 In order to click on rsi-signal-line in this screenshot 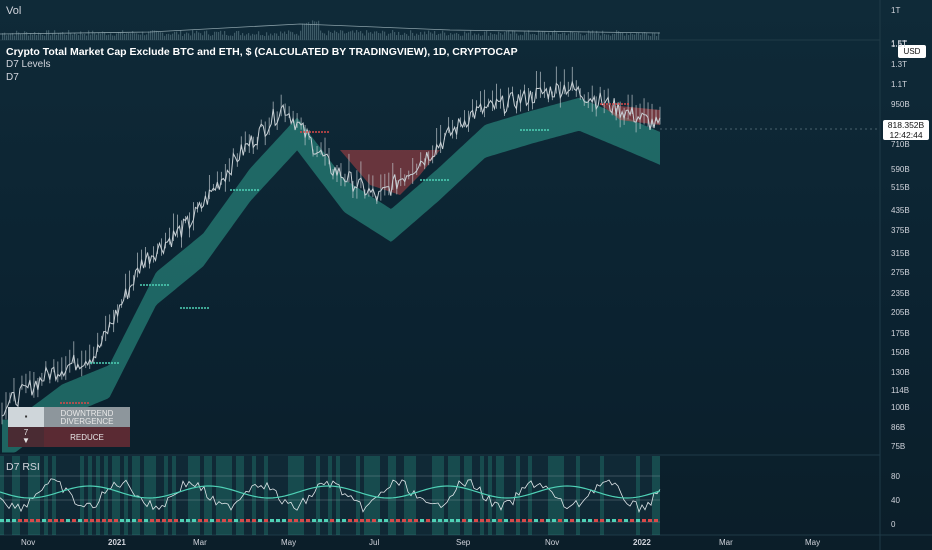, I will do `click(330, 492)`.